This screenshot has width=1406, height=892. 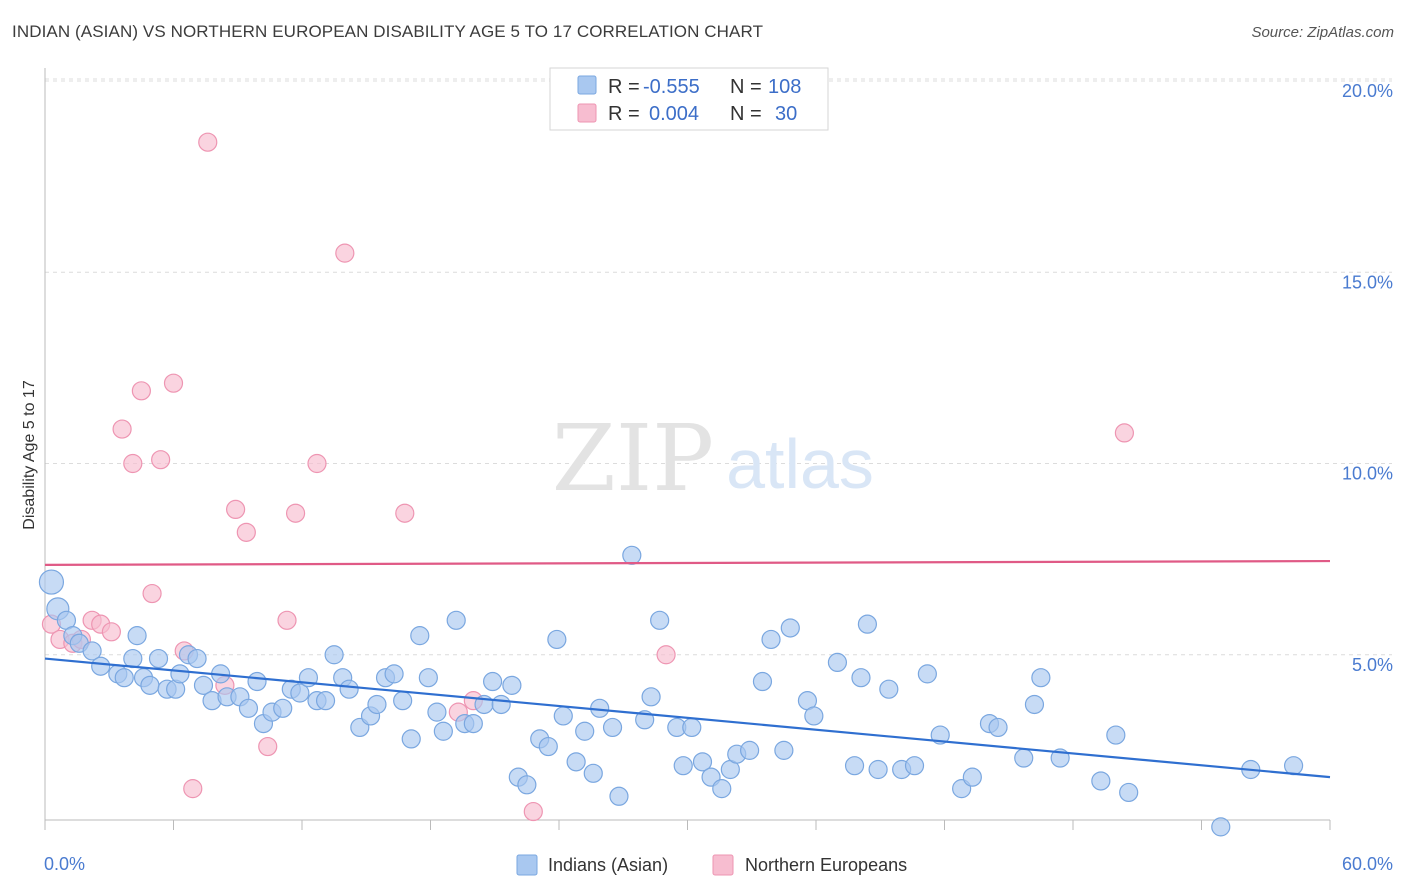 I want to click on legend-r-value: -0.555, so click(x=671, y=87).